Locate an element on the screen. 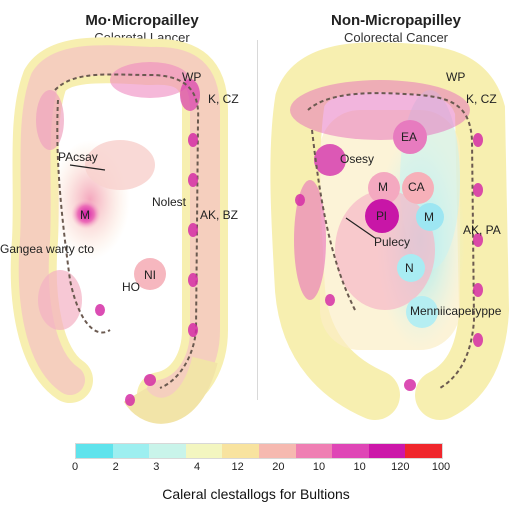 This screenshot has width=512, height=512. color-scale-bar is located at coordinates (259, 451).